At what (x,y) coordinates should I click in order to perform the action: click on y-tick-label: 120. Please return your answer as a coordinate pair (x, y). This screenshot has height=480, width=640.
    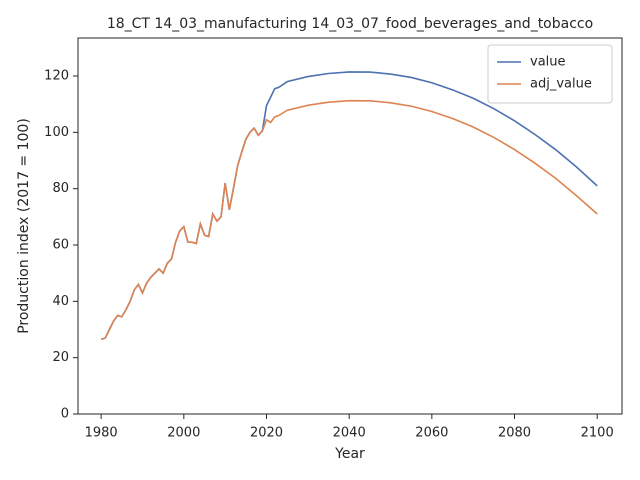
    Looking at the image, I should click on (56, 76).